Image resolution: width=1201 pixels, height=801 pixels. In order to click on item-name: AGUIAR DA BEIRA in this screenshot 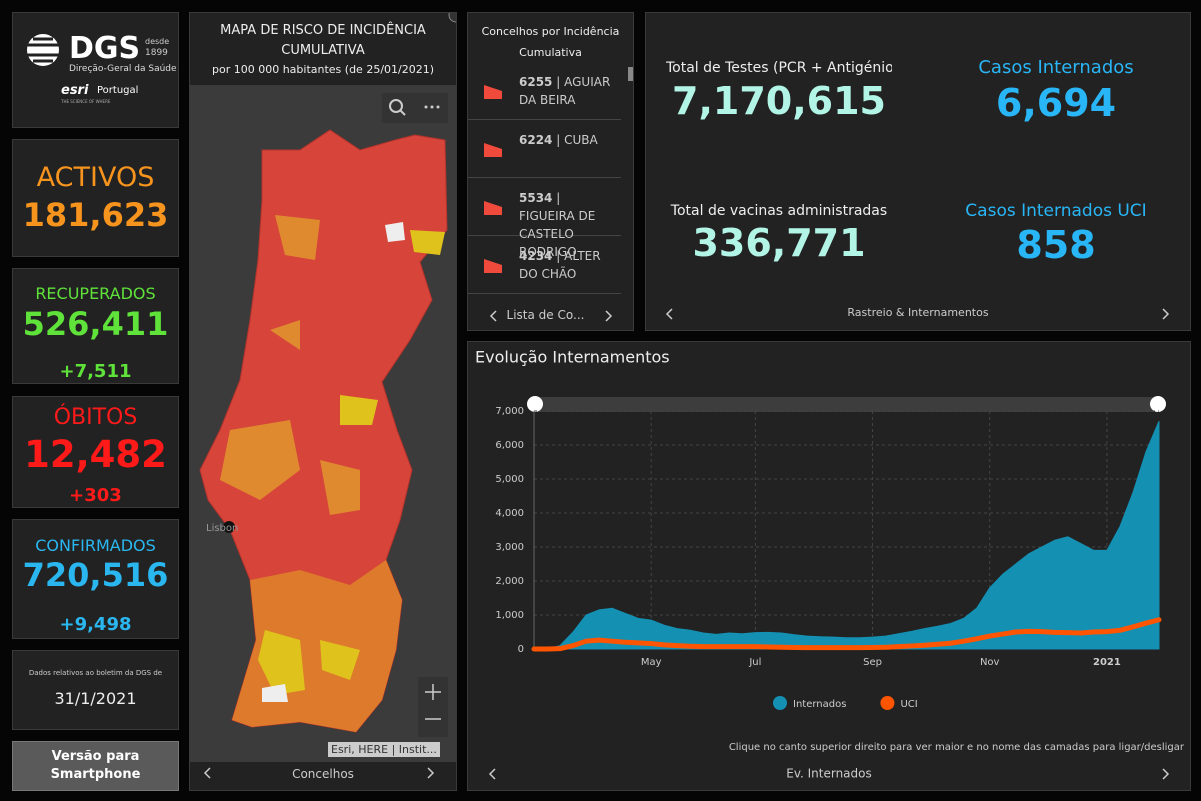, I will do `click(565, 91)`.